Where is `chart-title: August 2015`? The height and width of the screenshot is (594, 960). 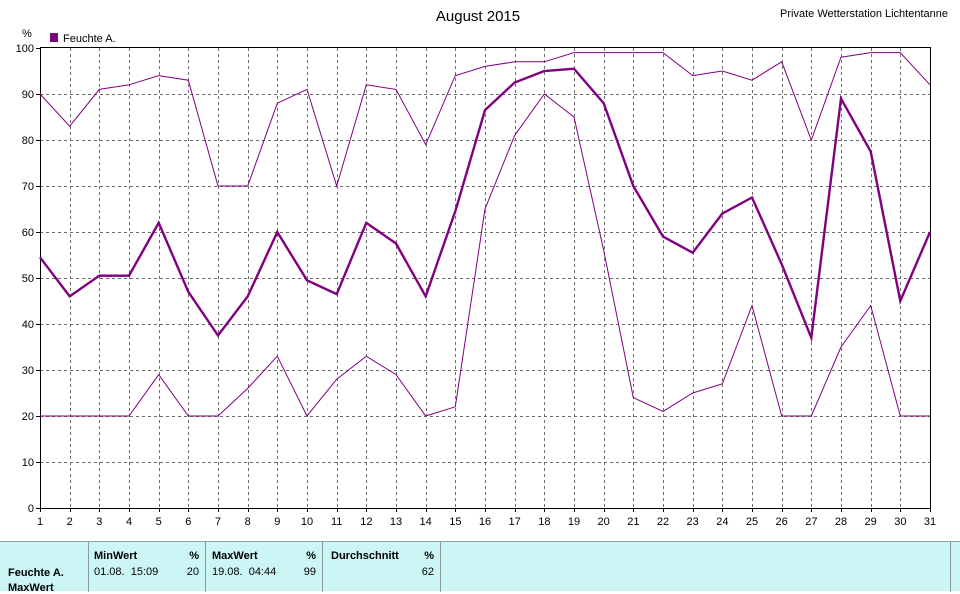
chart-title: August 2015 is located at coordinates (478, 16).